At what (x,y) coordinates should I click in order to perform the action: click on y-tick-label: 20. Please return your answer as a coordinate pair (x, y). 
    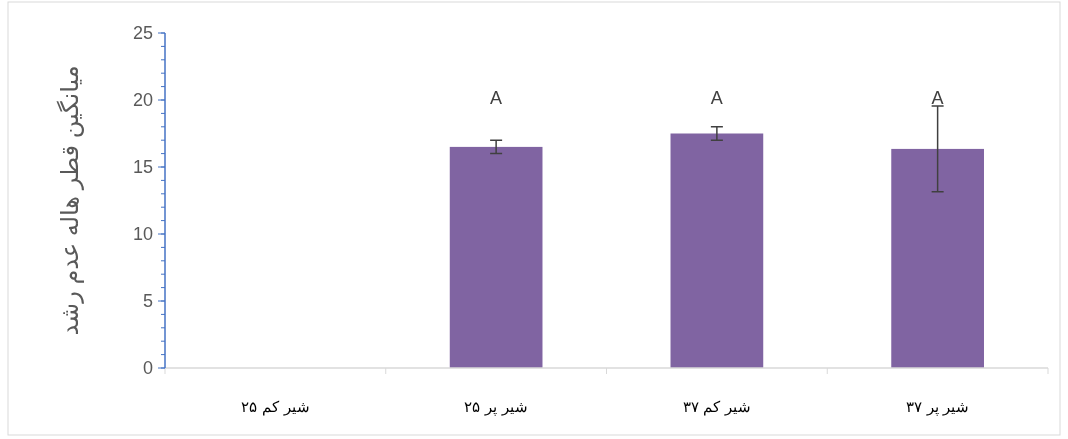
    Looking at the image, I should click on (142, 100).